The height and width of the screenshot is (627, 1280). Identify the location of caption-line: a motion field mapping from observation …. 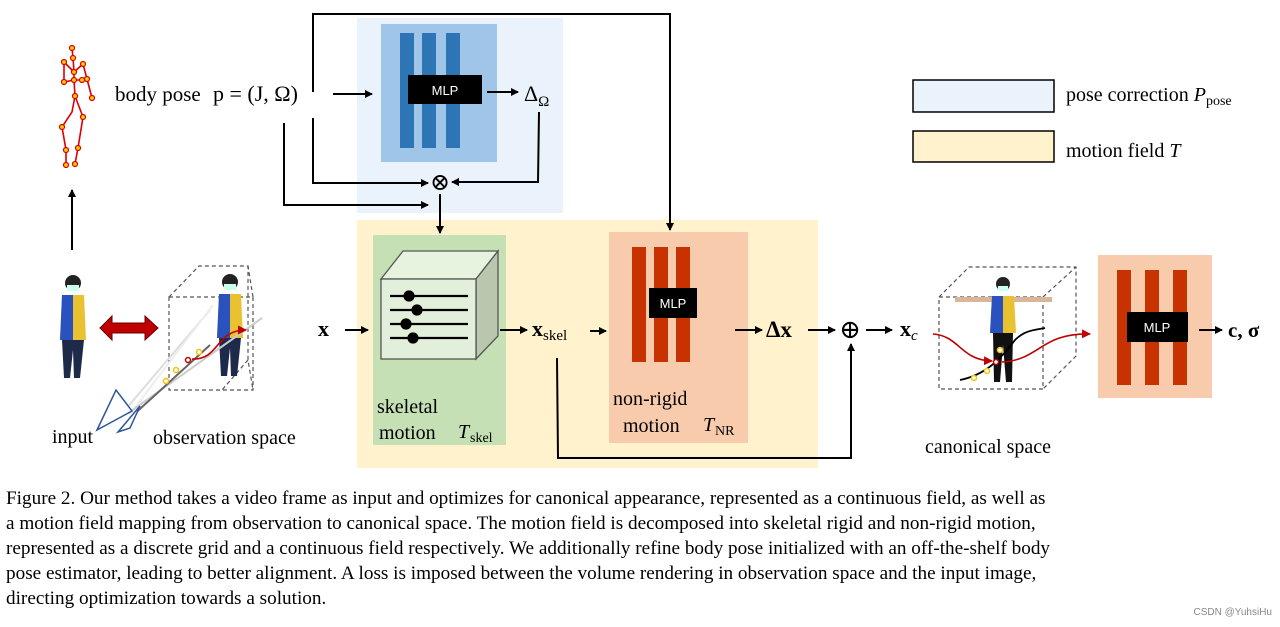
(521, 523).